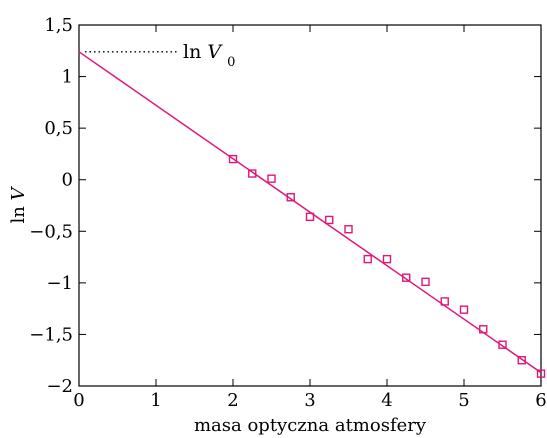 This screenshot has height=438, width=547. I want to click on y-axis-label-var: V, so click(18, 192).